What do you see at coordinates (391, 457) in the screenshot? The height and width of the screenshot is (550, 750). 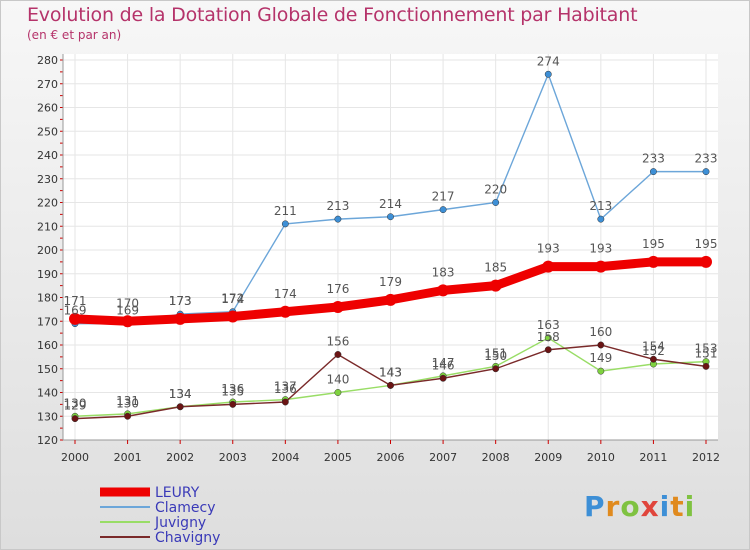 I see `x-tick-label: 2006` at bounding box center [391, 457].